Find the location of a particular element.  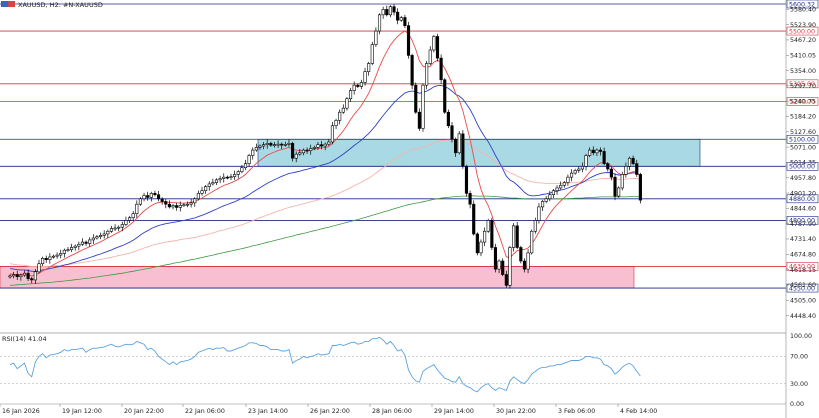

price-tick-label: 5127.60 is located at coordinates (803, 132).